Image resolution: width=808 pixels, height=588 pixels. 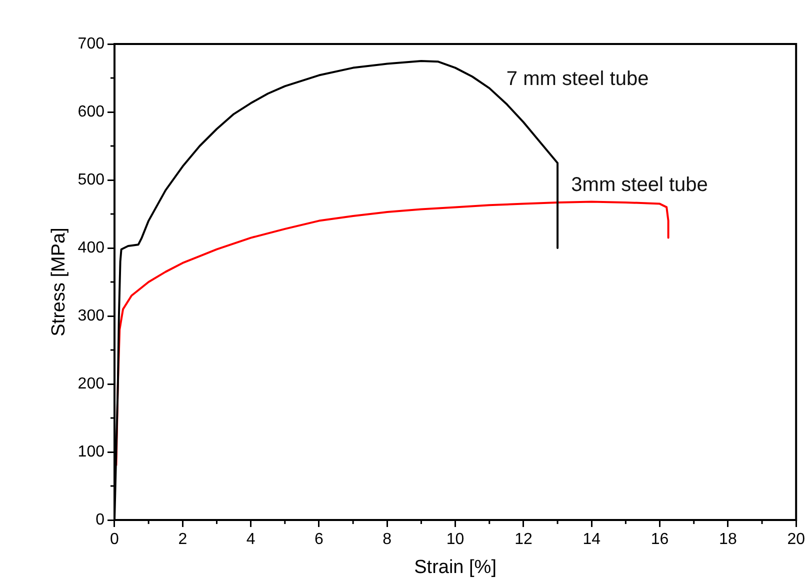 What do you see at coordinates (455, 539) in the screenshot?
I see `x-tick-label: 10` at bounding box center [455, 539].